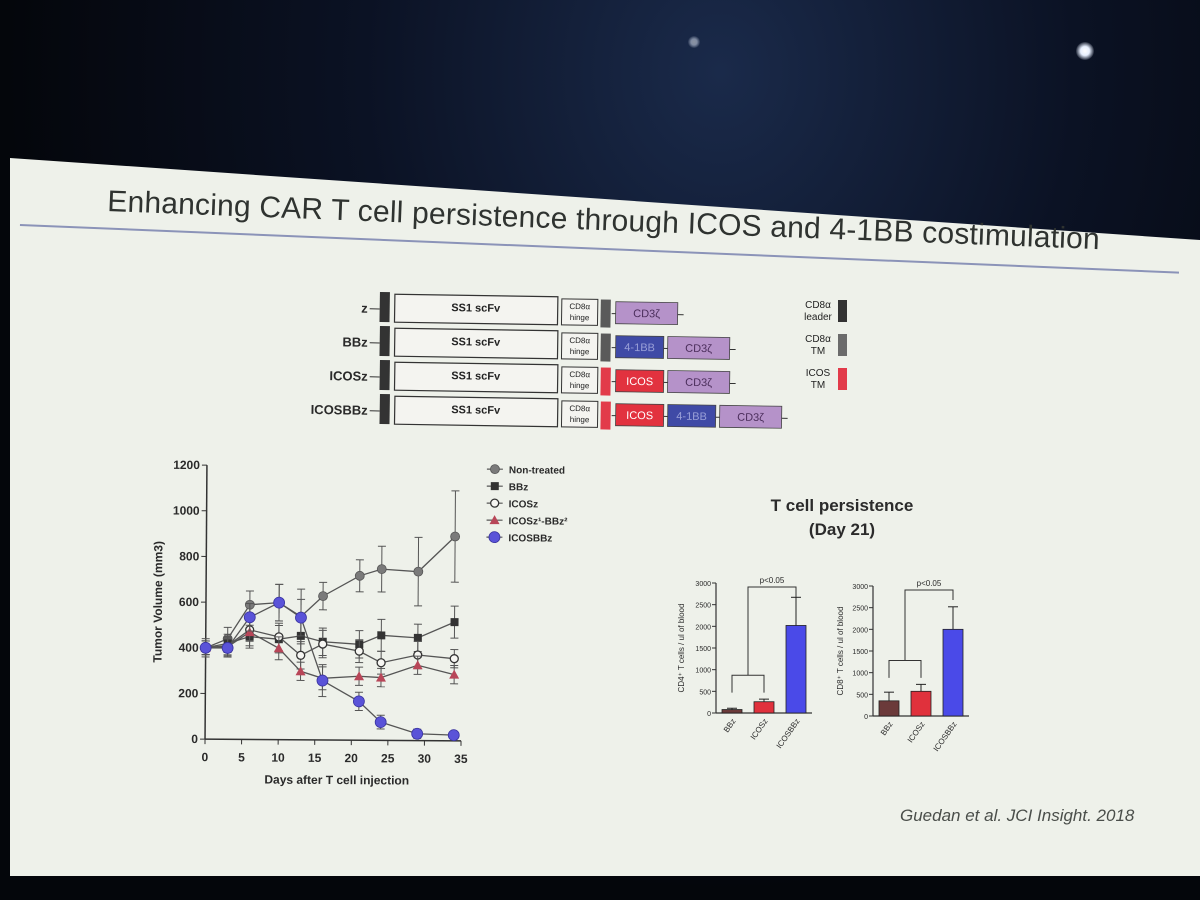 This screenshot has height=900, width=1200. What do you see at coordinates (842, 529) in the screenshot?
I see `persistence-title-line2: (Day 21)` at bounding box center [842, 529].